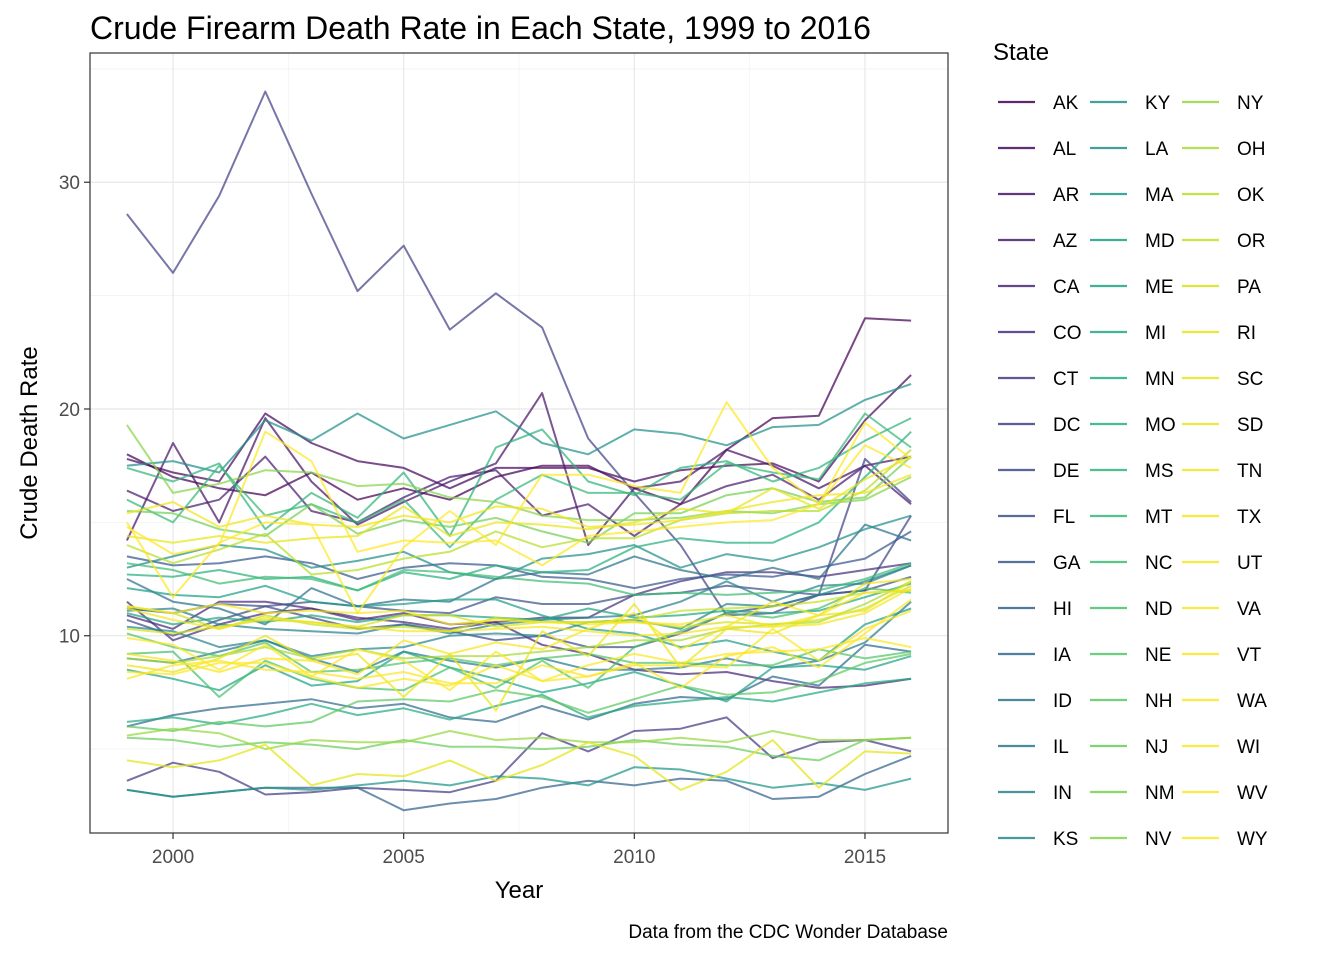 The width and height of the screenshot is (1344, 960). Describe the element at coordinates (1159, 517) in the screenshot. I see `legend-label: MT` at that location.